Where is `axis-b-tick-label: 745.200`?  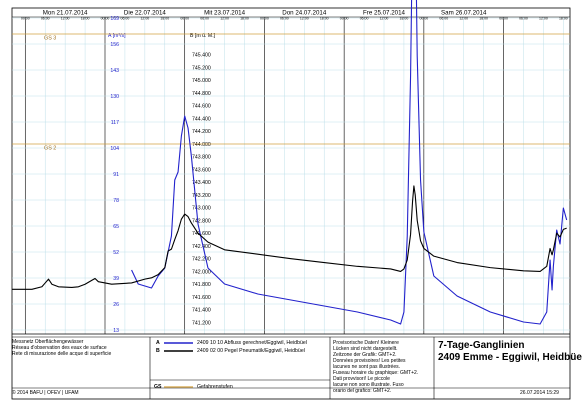
axis-b-tick-label: 745.200 is located at coordinates (201, 68).